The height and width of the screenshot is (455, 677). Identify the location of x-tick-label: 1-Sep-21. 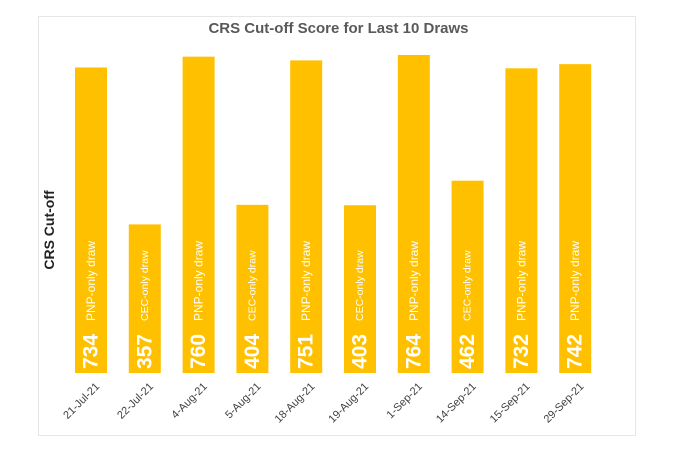
(405, 401).